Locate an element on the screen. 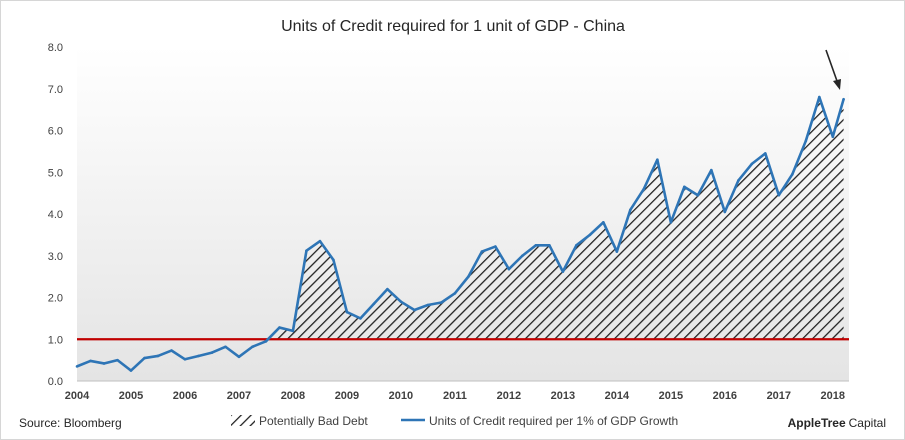 The height and width of the screenshot is (440, 905). x-tick-label: 2008 is located at coordinates (293, 396).